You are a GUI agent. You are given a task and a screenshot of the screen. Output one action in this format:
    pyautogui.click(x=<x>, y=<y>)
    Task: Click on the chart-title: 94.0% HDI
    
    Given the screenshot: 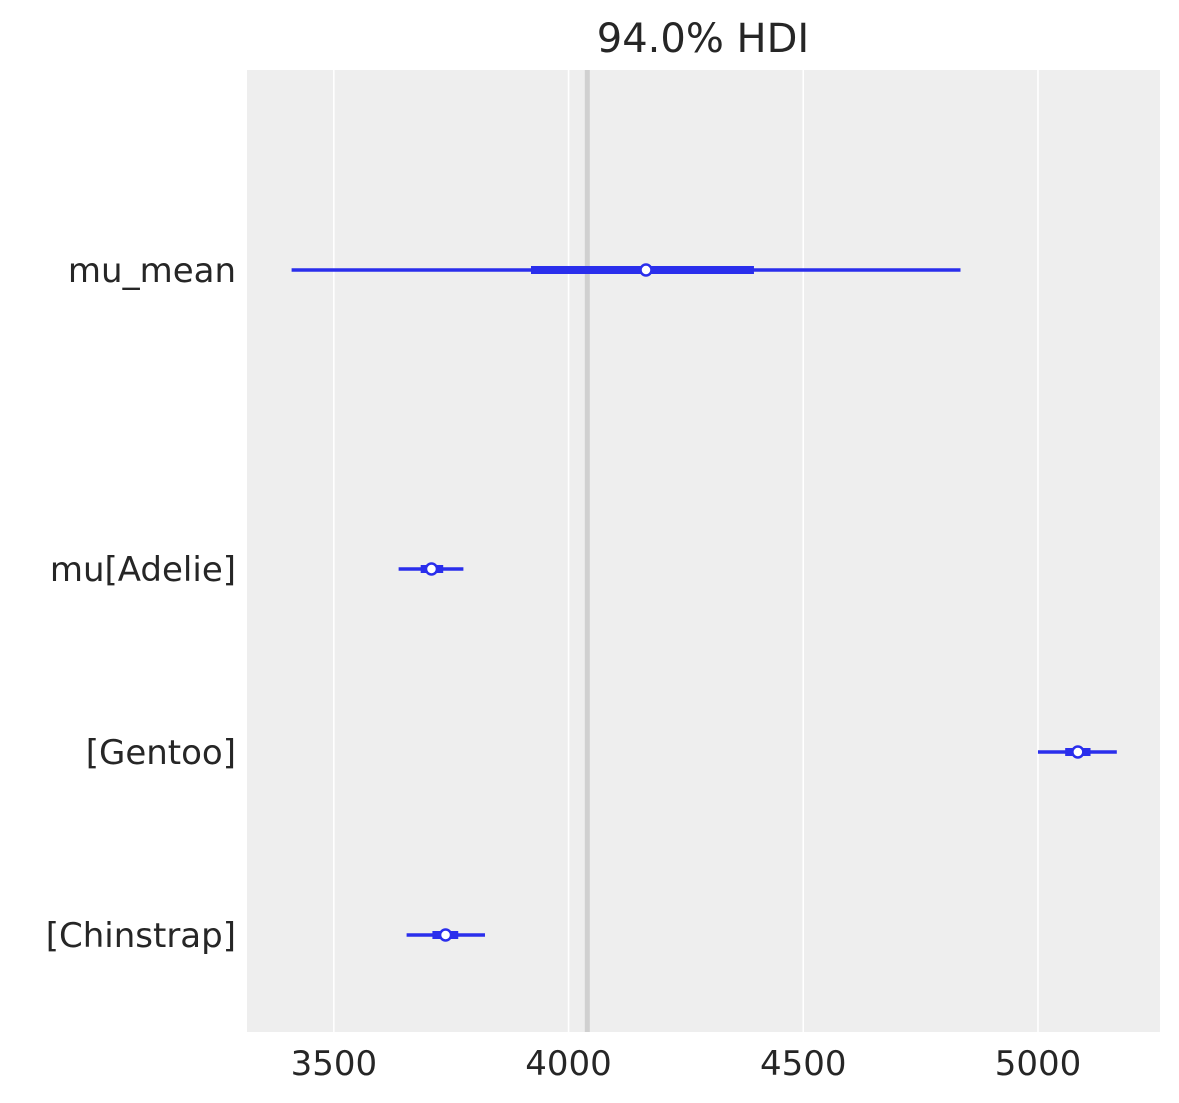 What is the action you would take?
    pyautogui.click(x=703, y=39)
    